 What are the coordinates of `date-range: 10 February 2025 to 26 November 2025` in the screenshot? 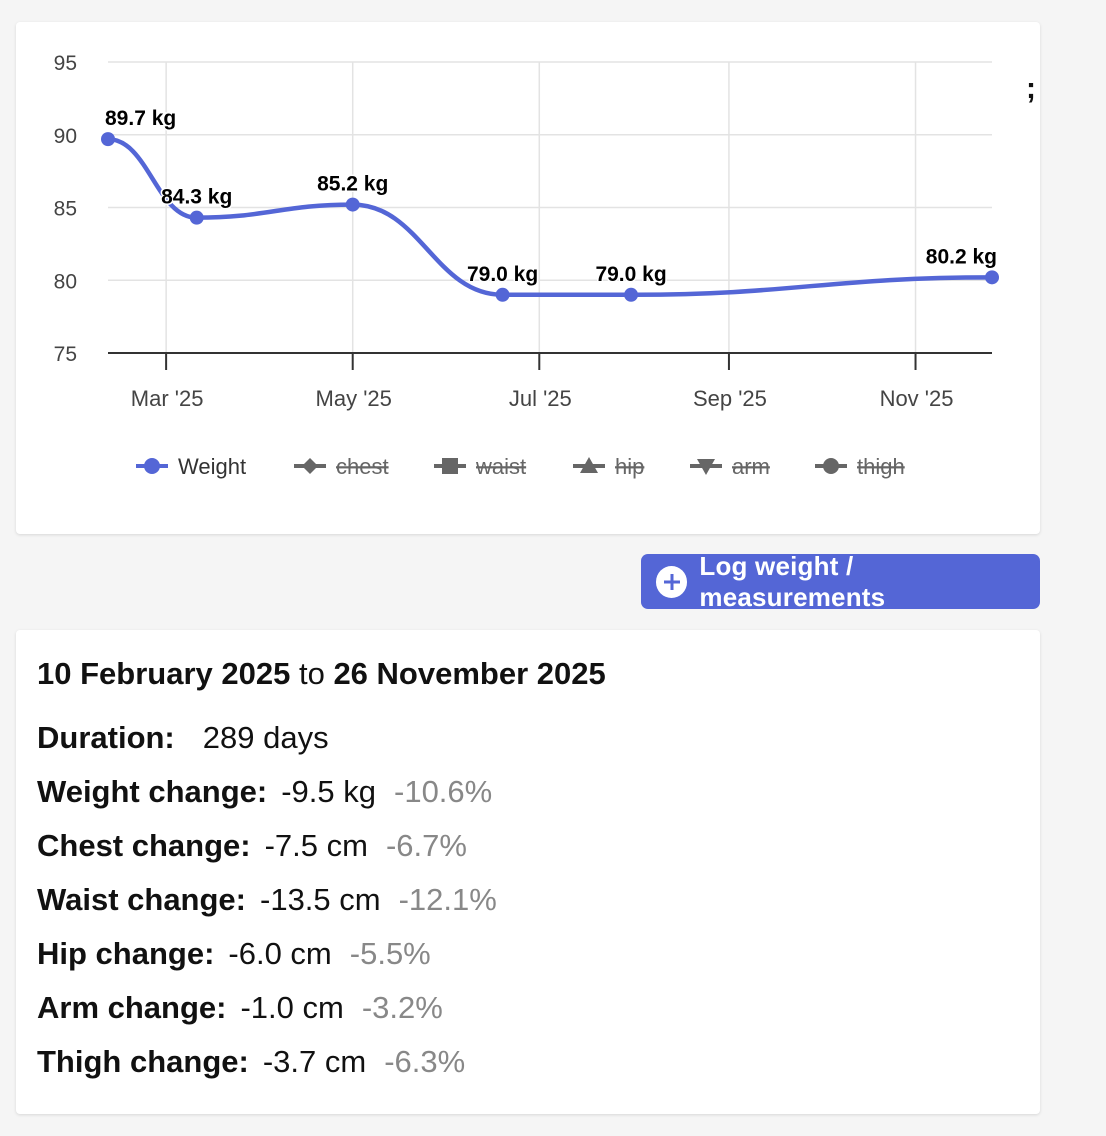 It's located at (321, 674).